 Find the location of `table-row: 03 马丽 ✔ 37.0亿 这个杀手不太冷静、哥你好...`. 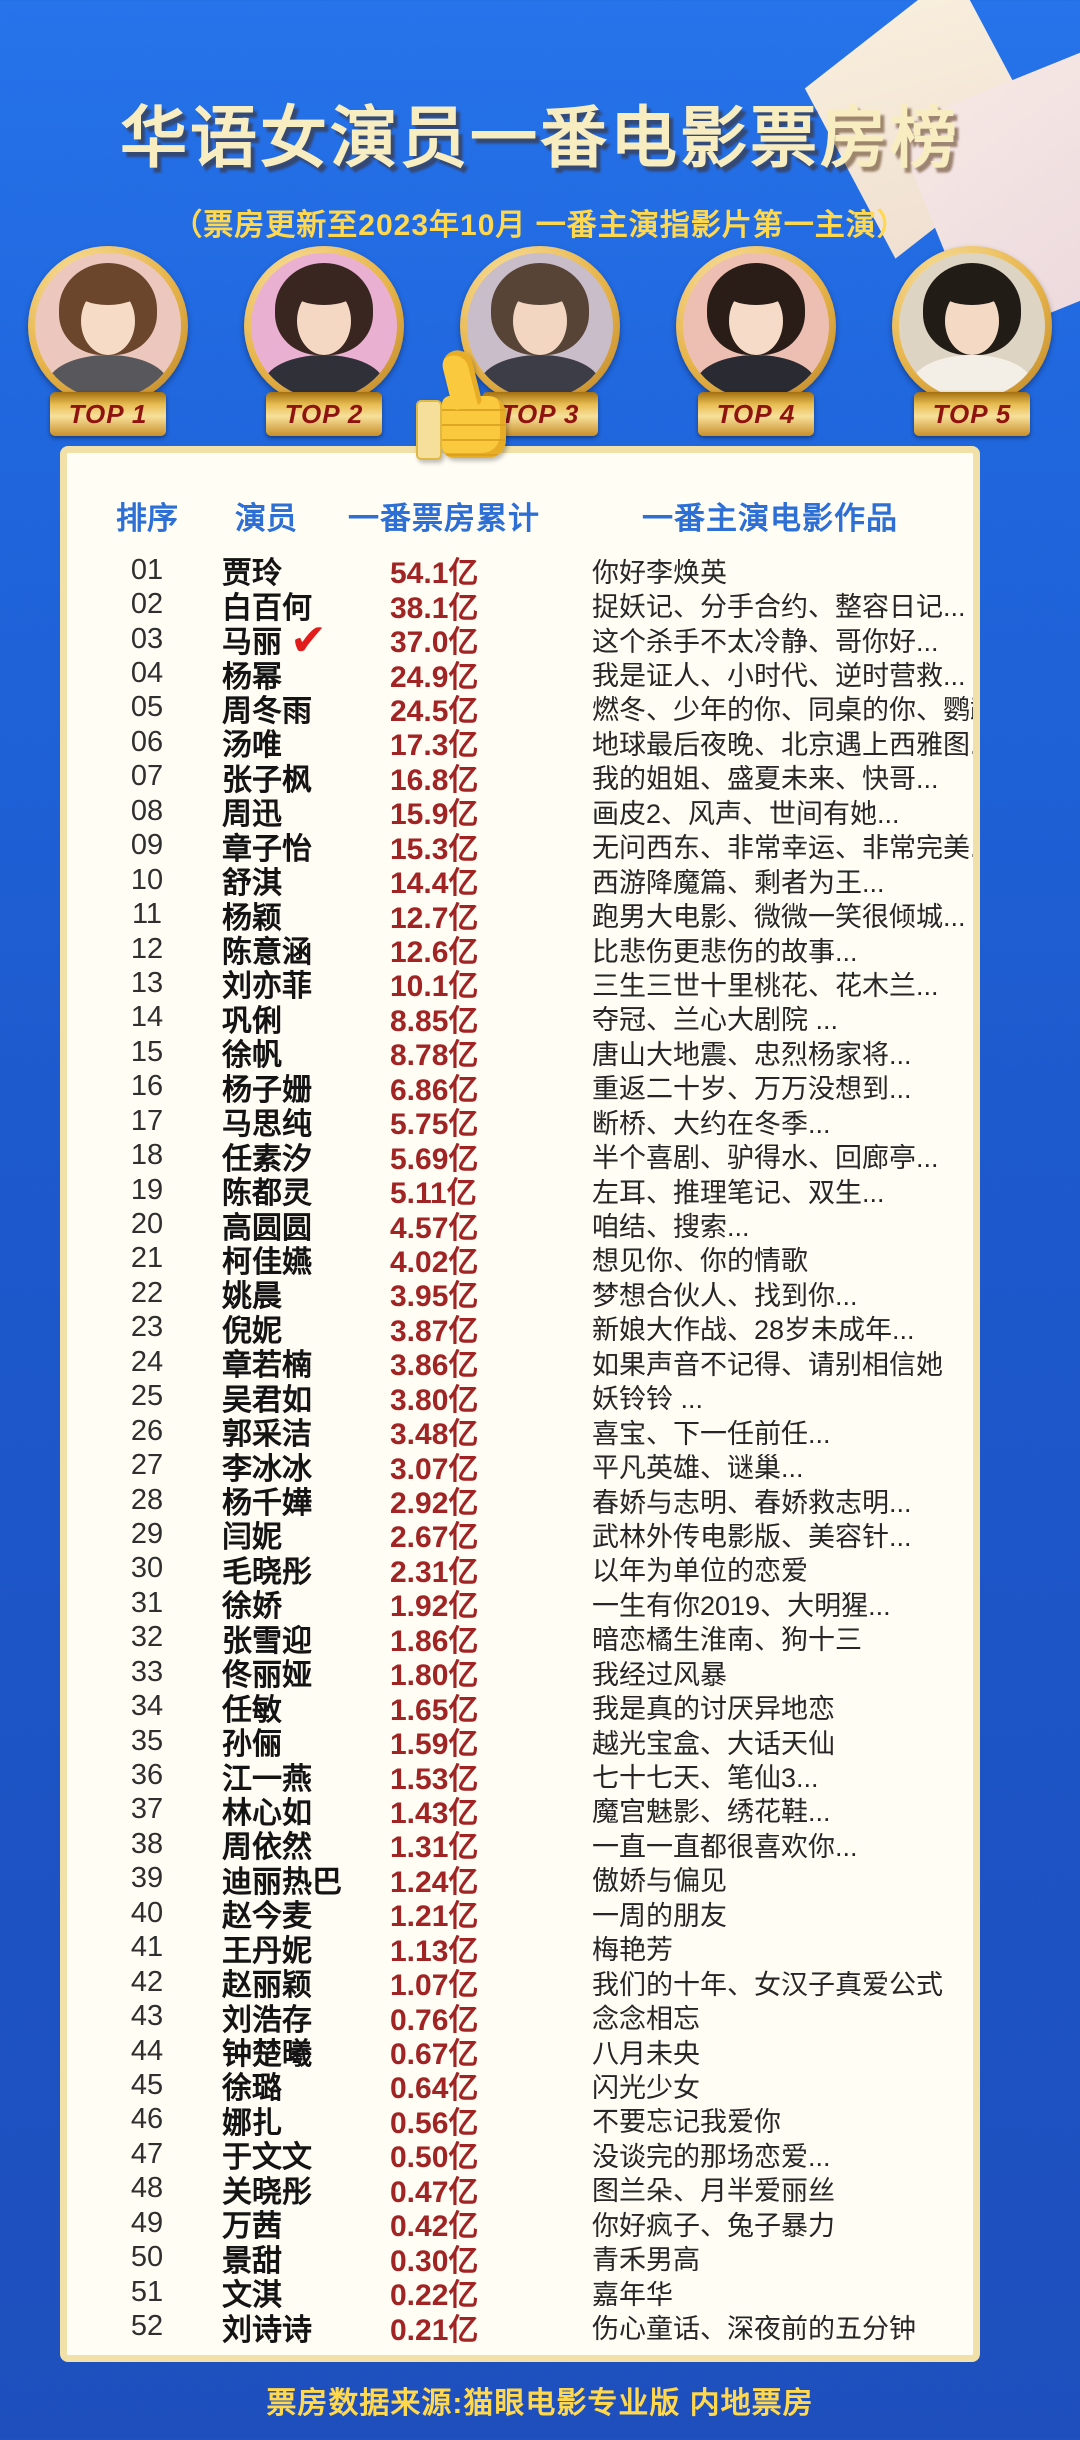

table-row: 03 马丽 ✔ 37.0亿 这个杀手不太冷静、哥你好... is located at coordinates (520, 641).